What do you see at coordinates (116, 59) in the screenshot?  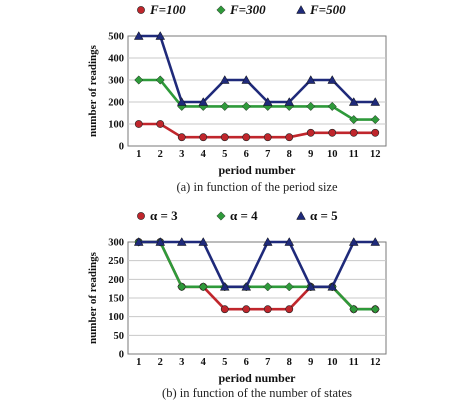 I see `y-tick-label: 400` at bounding box center [116, 59].